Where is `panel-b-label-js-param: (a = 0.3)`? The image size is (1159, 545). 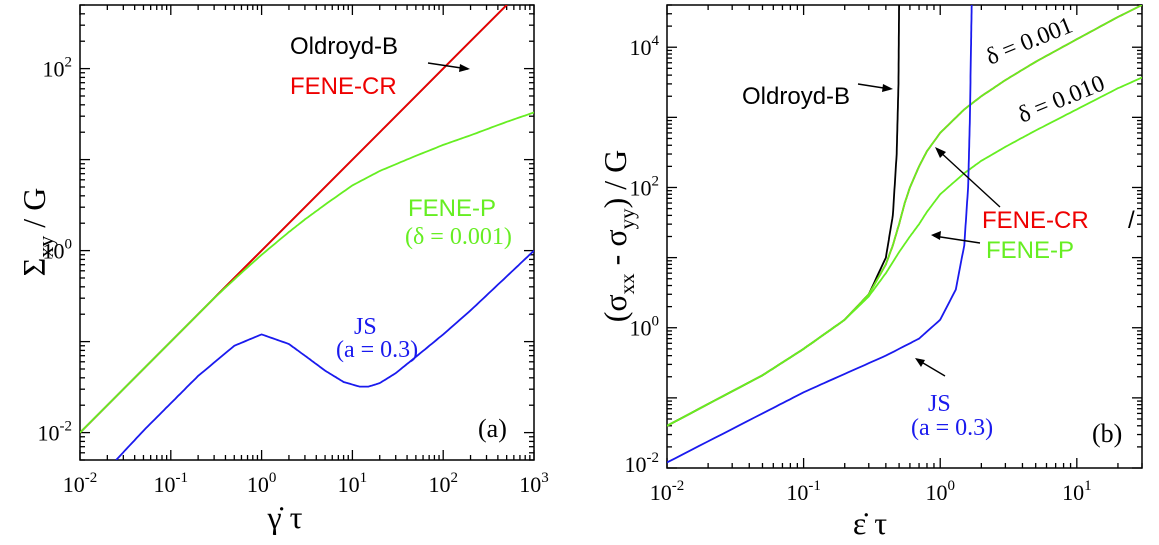
panel-b-label-js-param: (a = 0.3) is located at coordinates (952, 428).